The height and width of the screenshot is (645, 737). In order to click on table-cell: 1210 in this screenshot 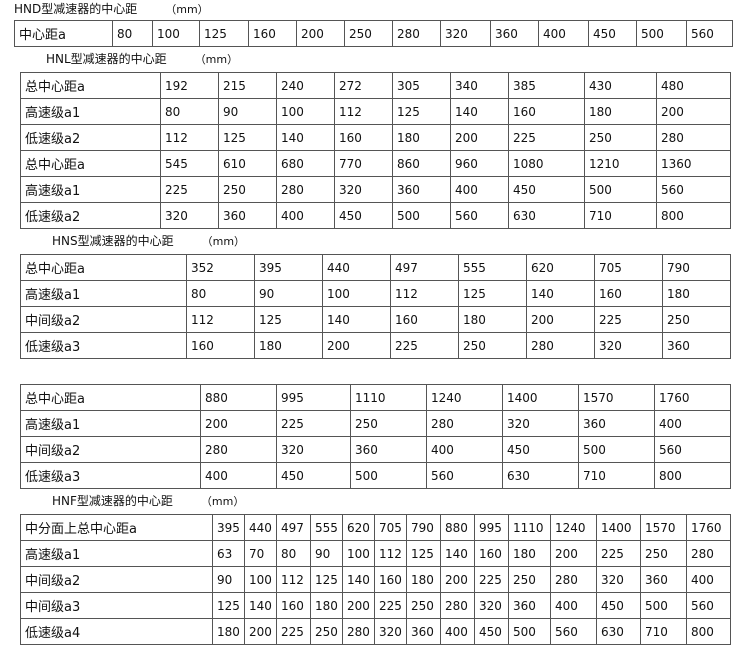, I will do `click(620, 163)`.